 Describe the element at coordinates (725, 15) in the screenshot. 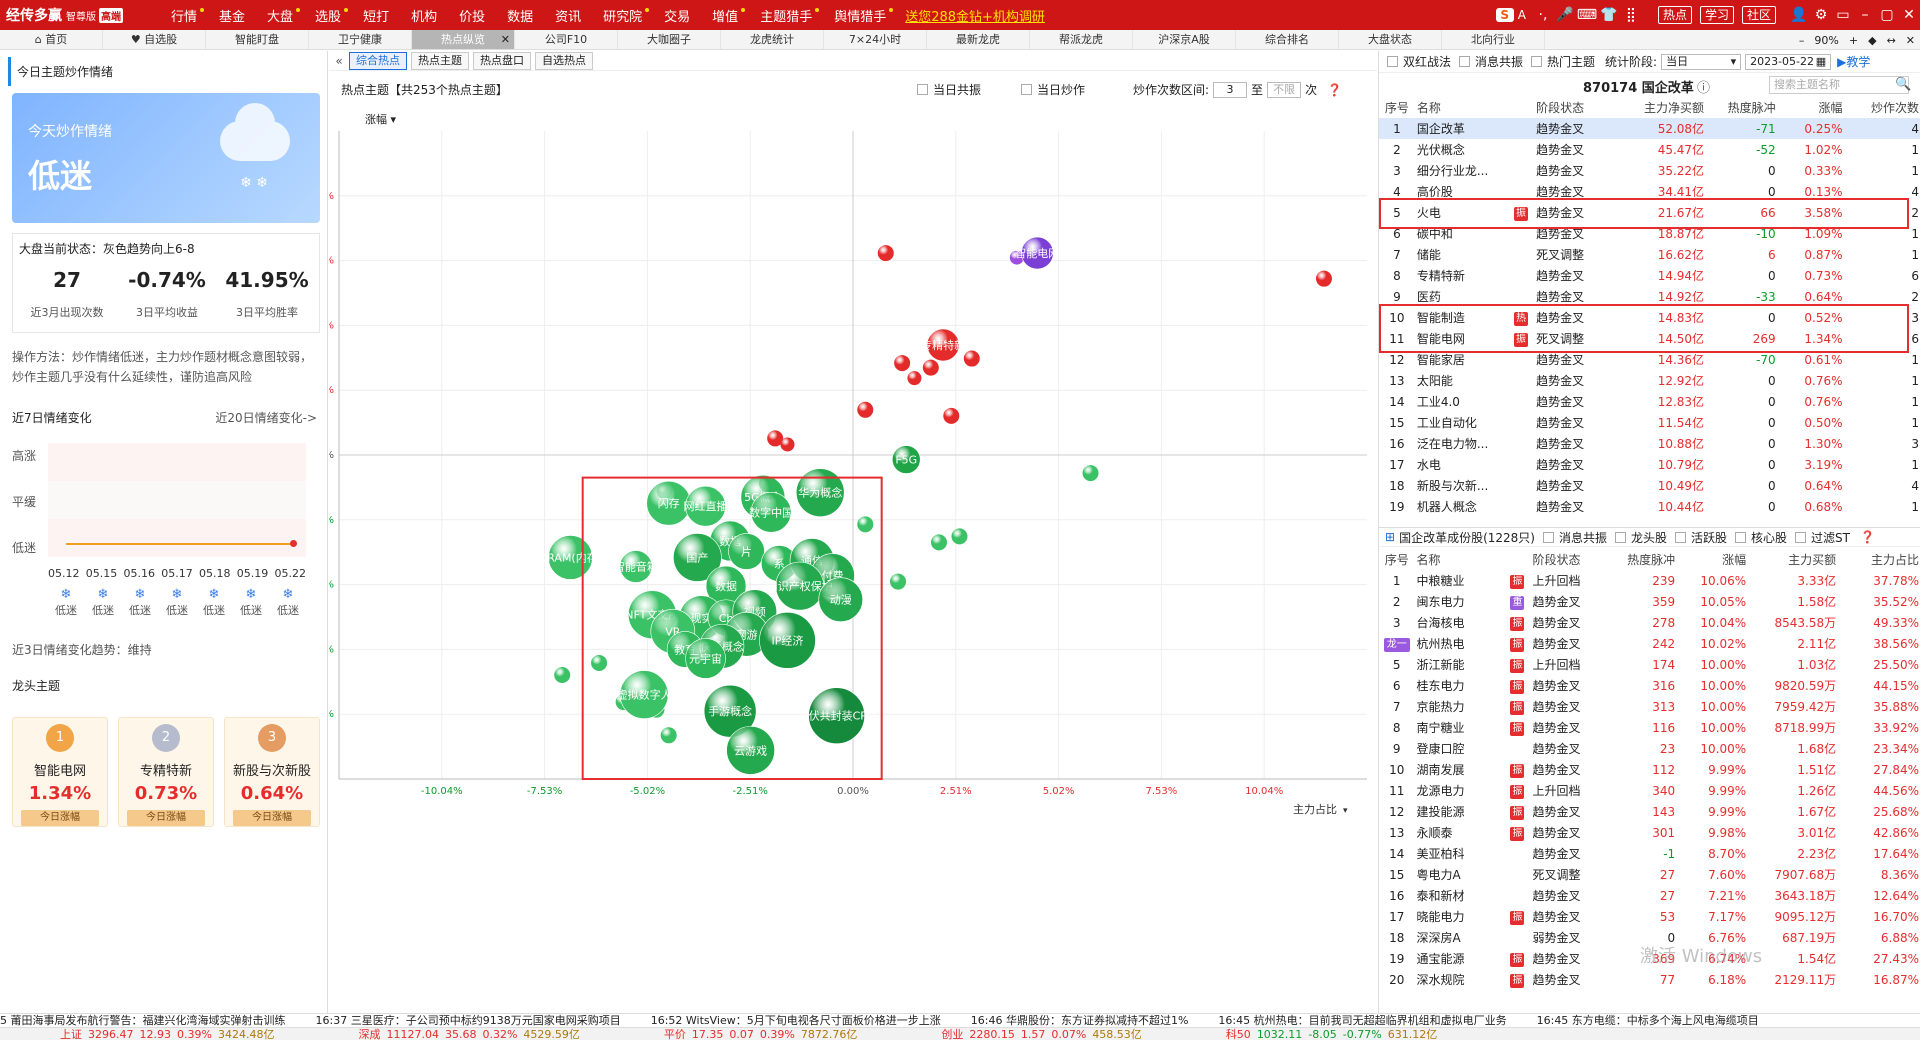

I see `menu-item: 增值` at that location.